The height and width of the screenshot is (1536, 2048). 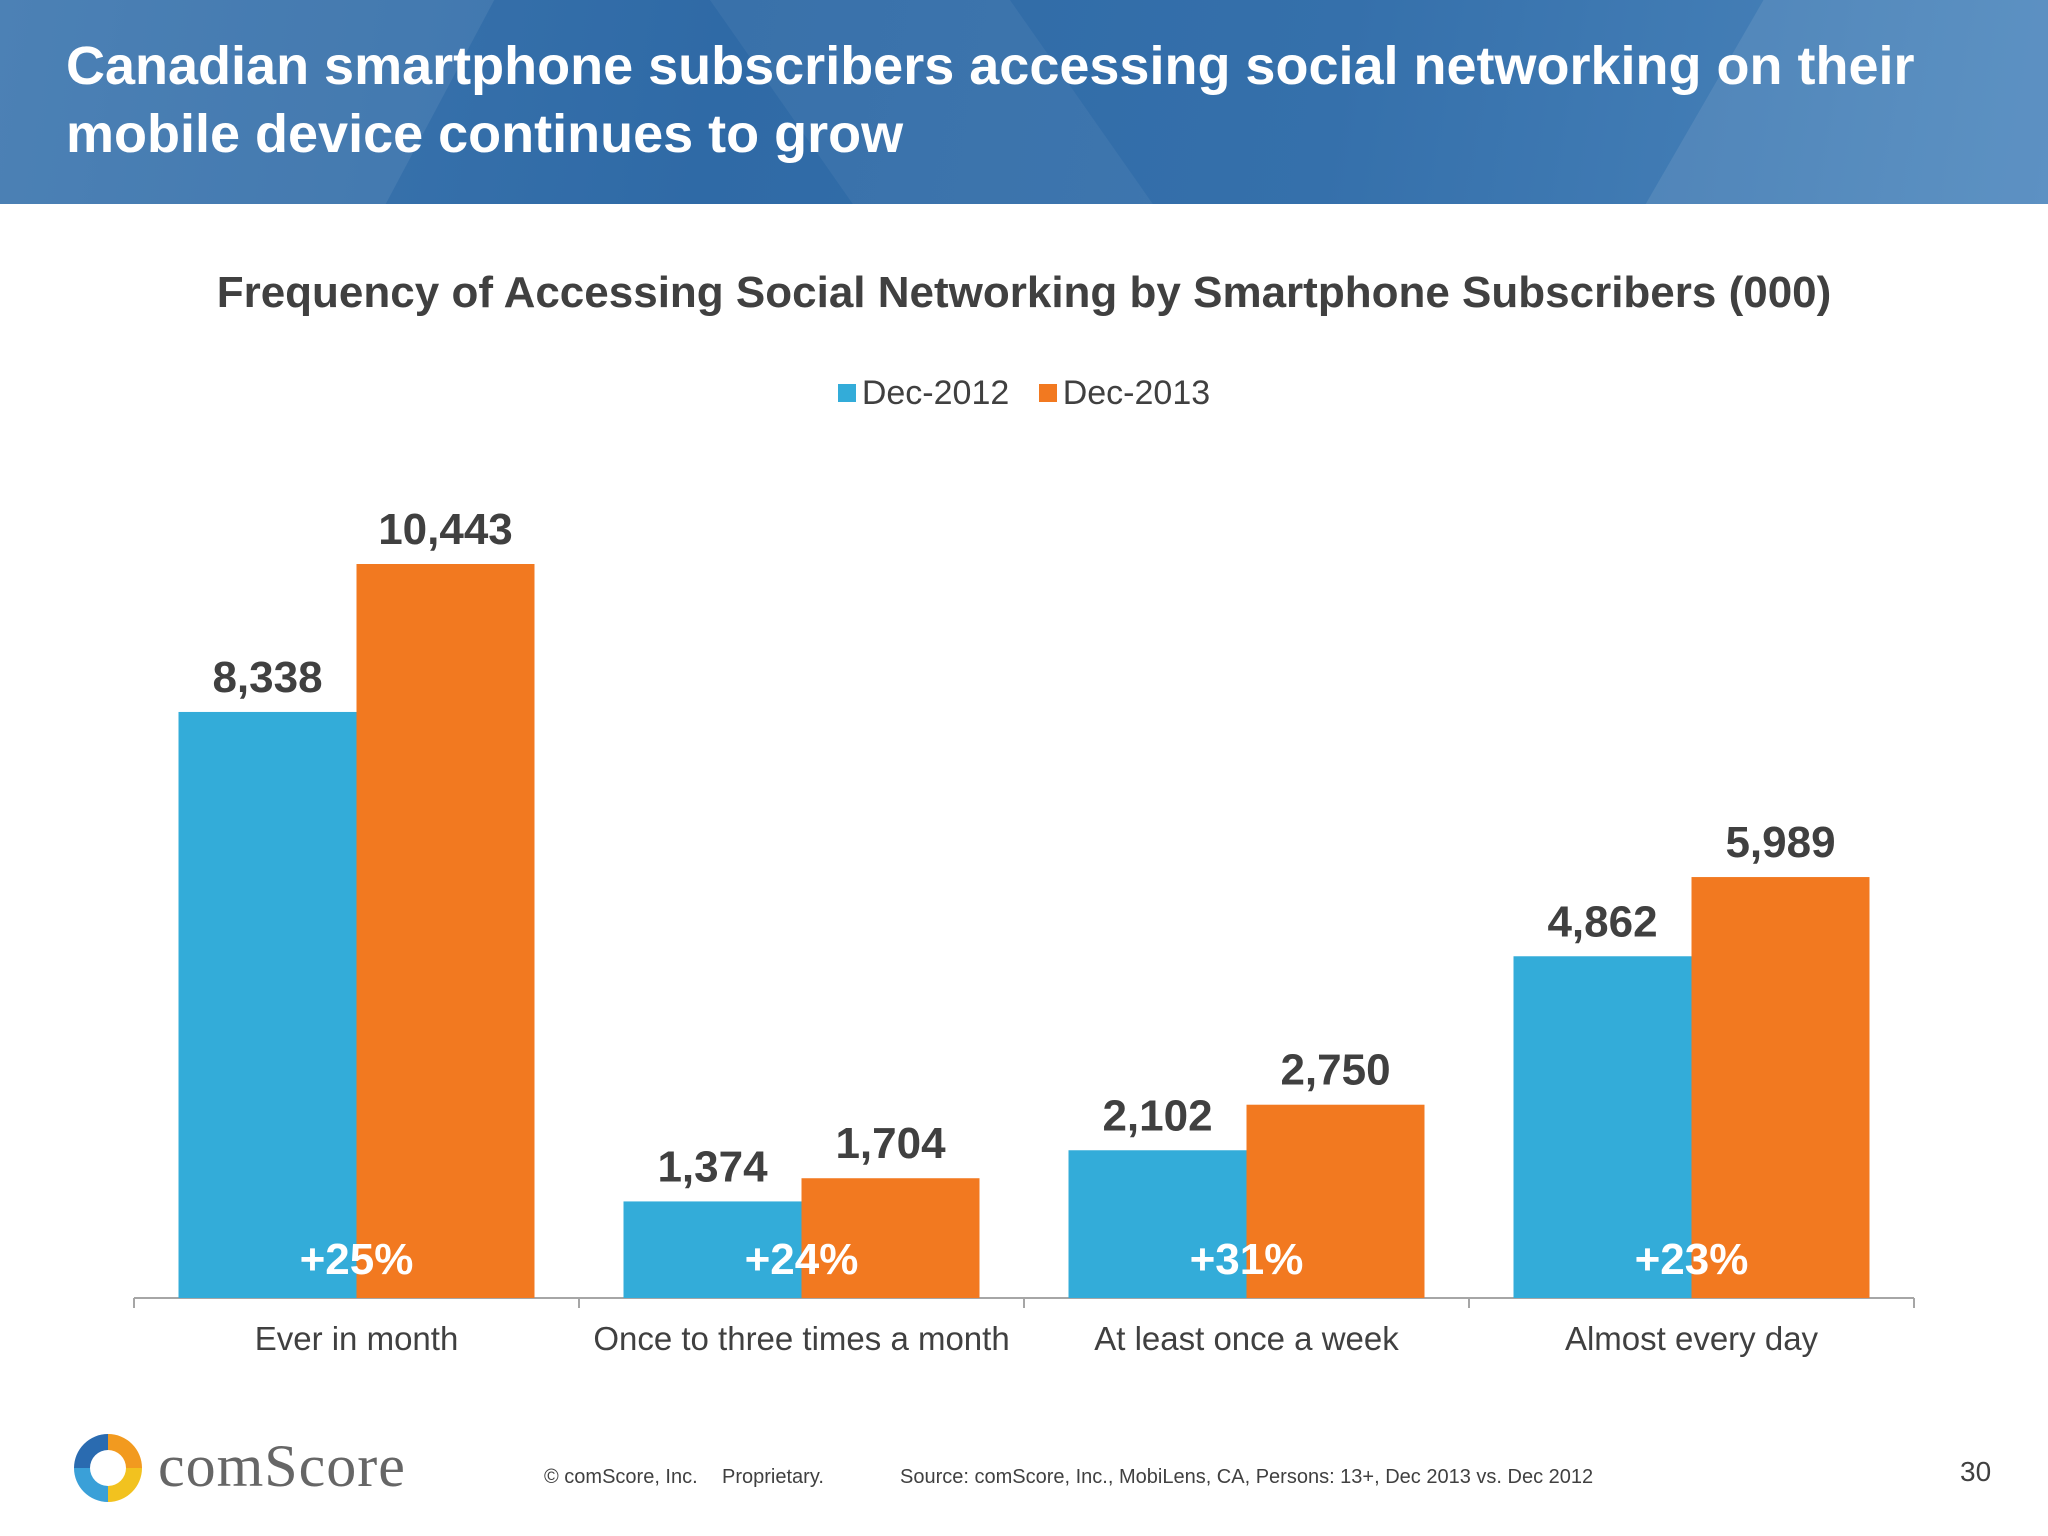 I want to click on data-label: 2,750, so click(x=1335, y=1070).